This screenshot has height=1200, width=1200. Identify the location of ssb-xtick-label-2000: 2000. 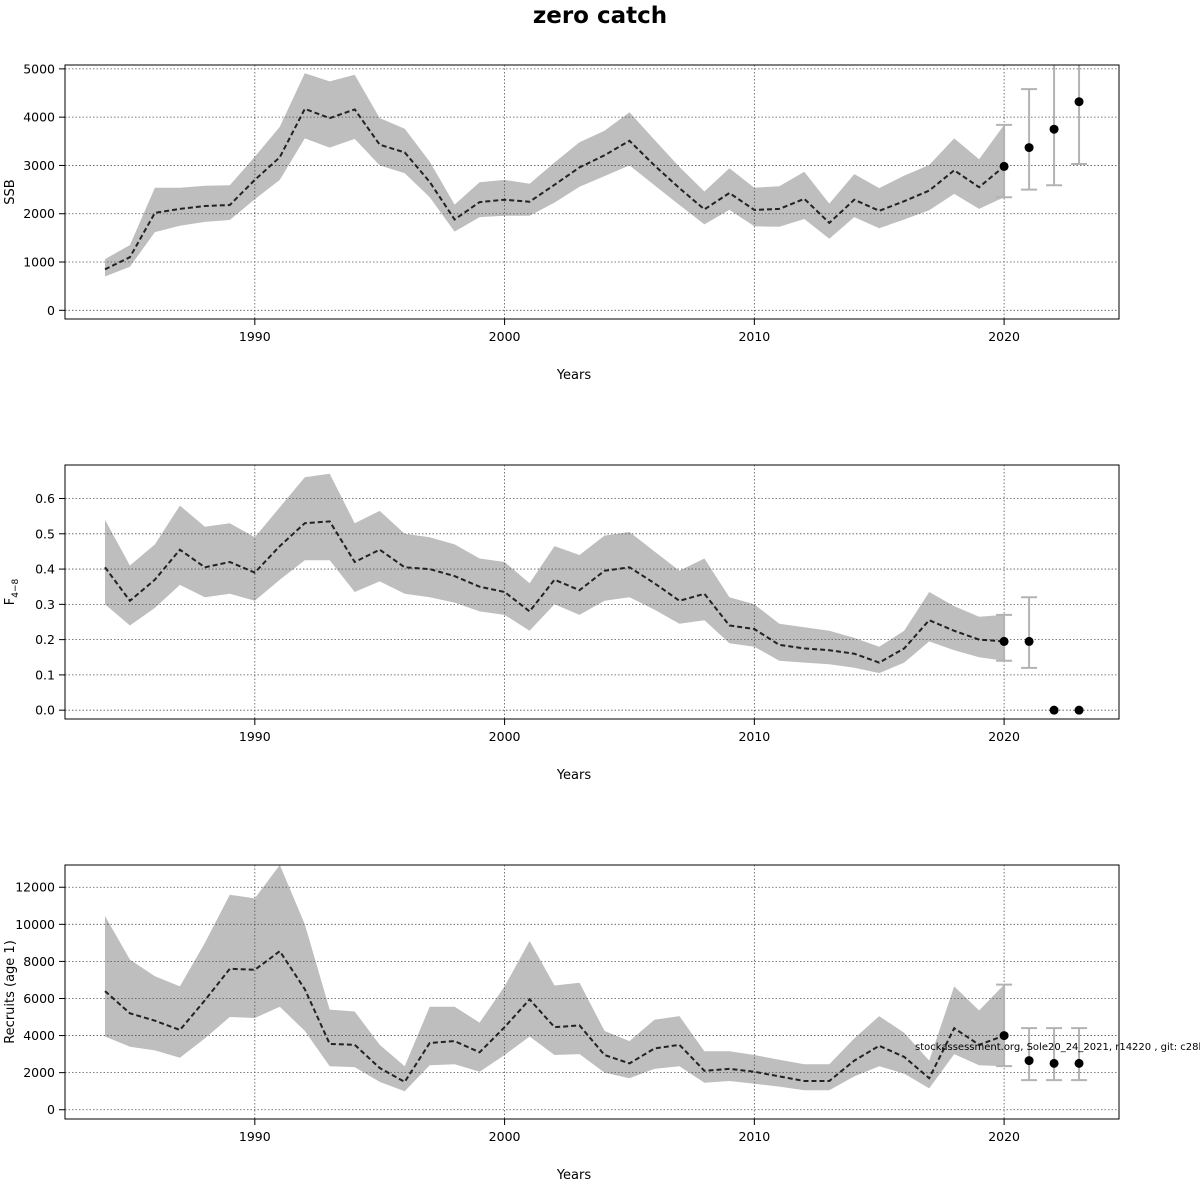
(505, 336).